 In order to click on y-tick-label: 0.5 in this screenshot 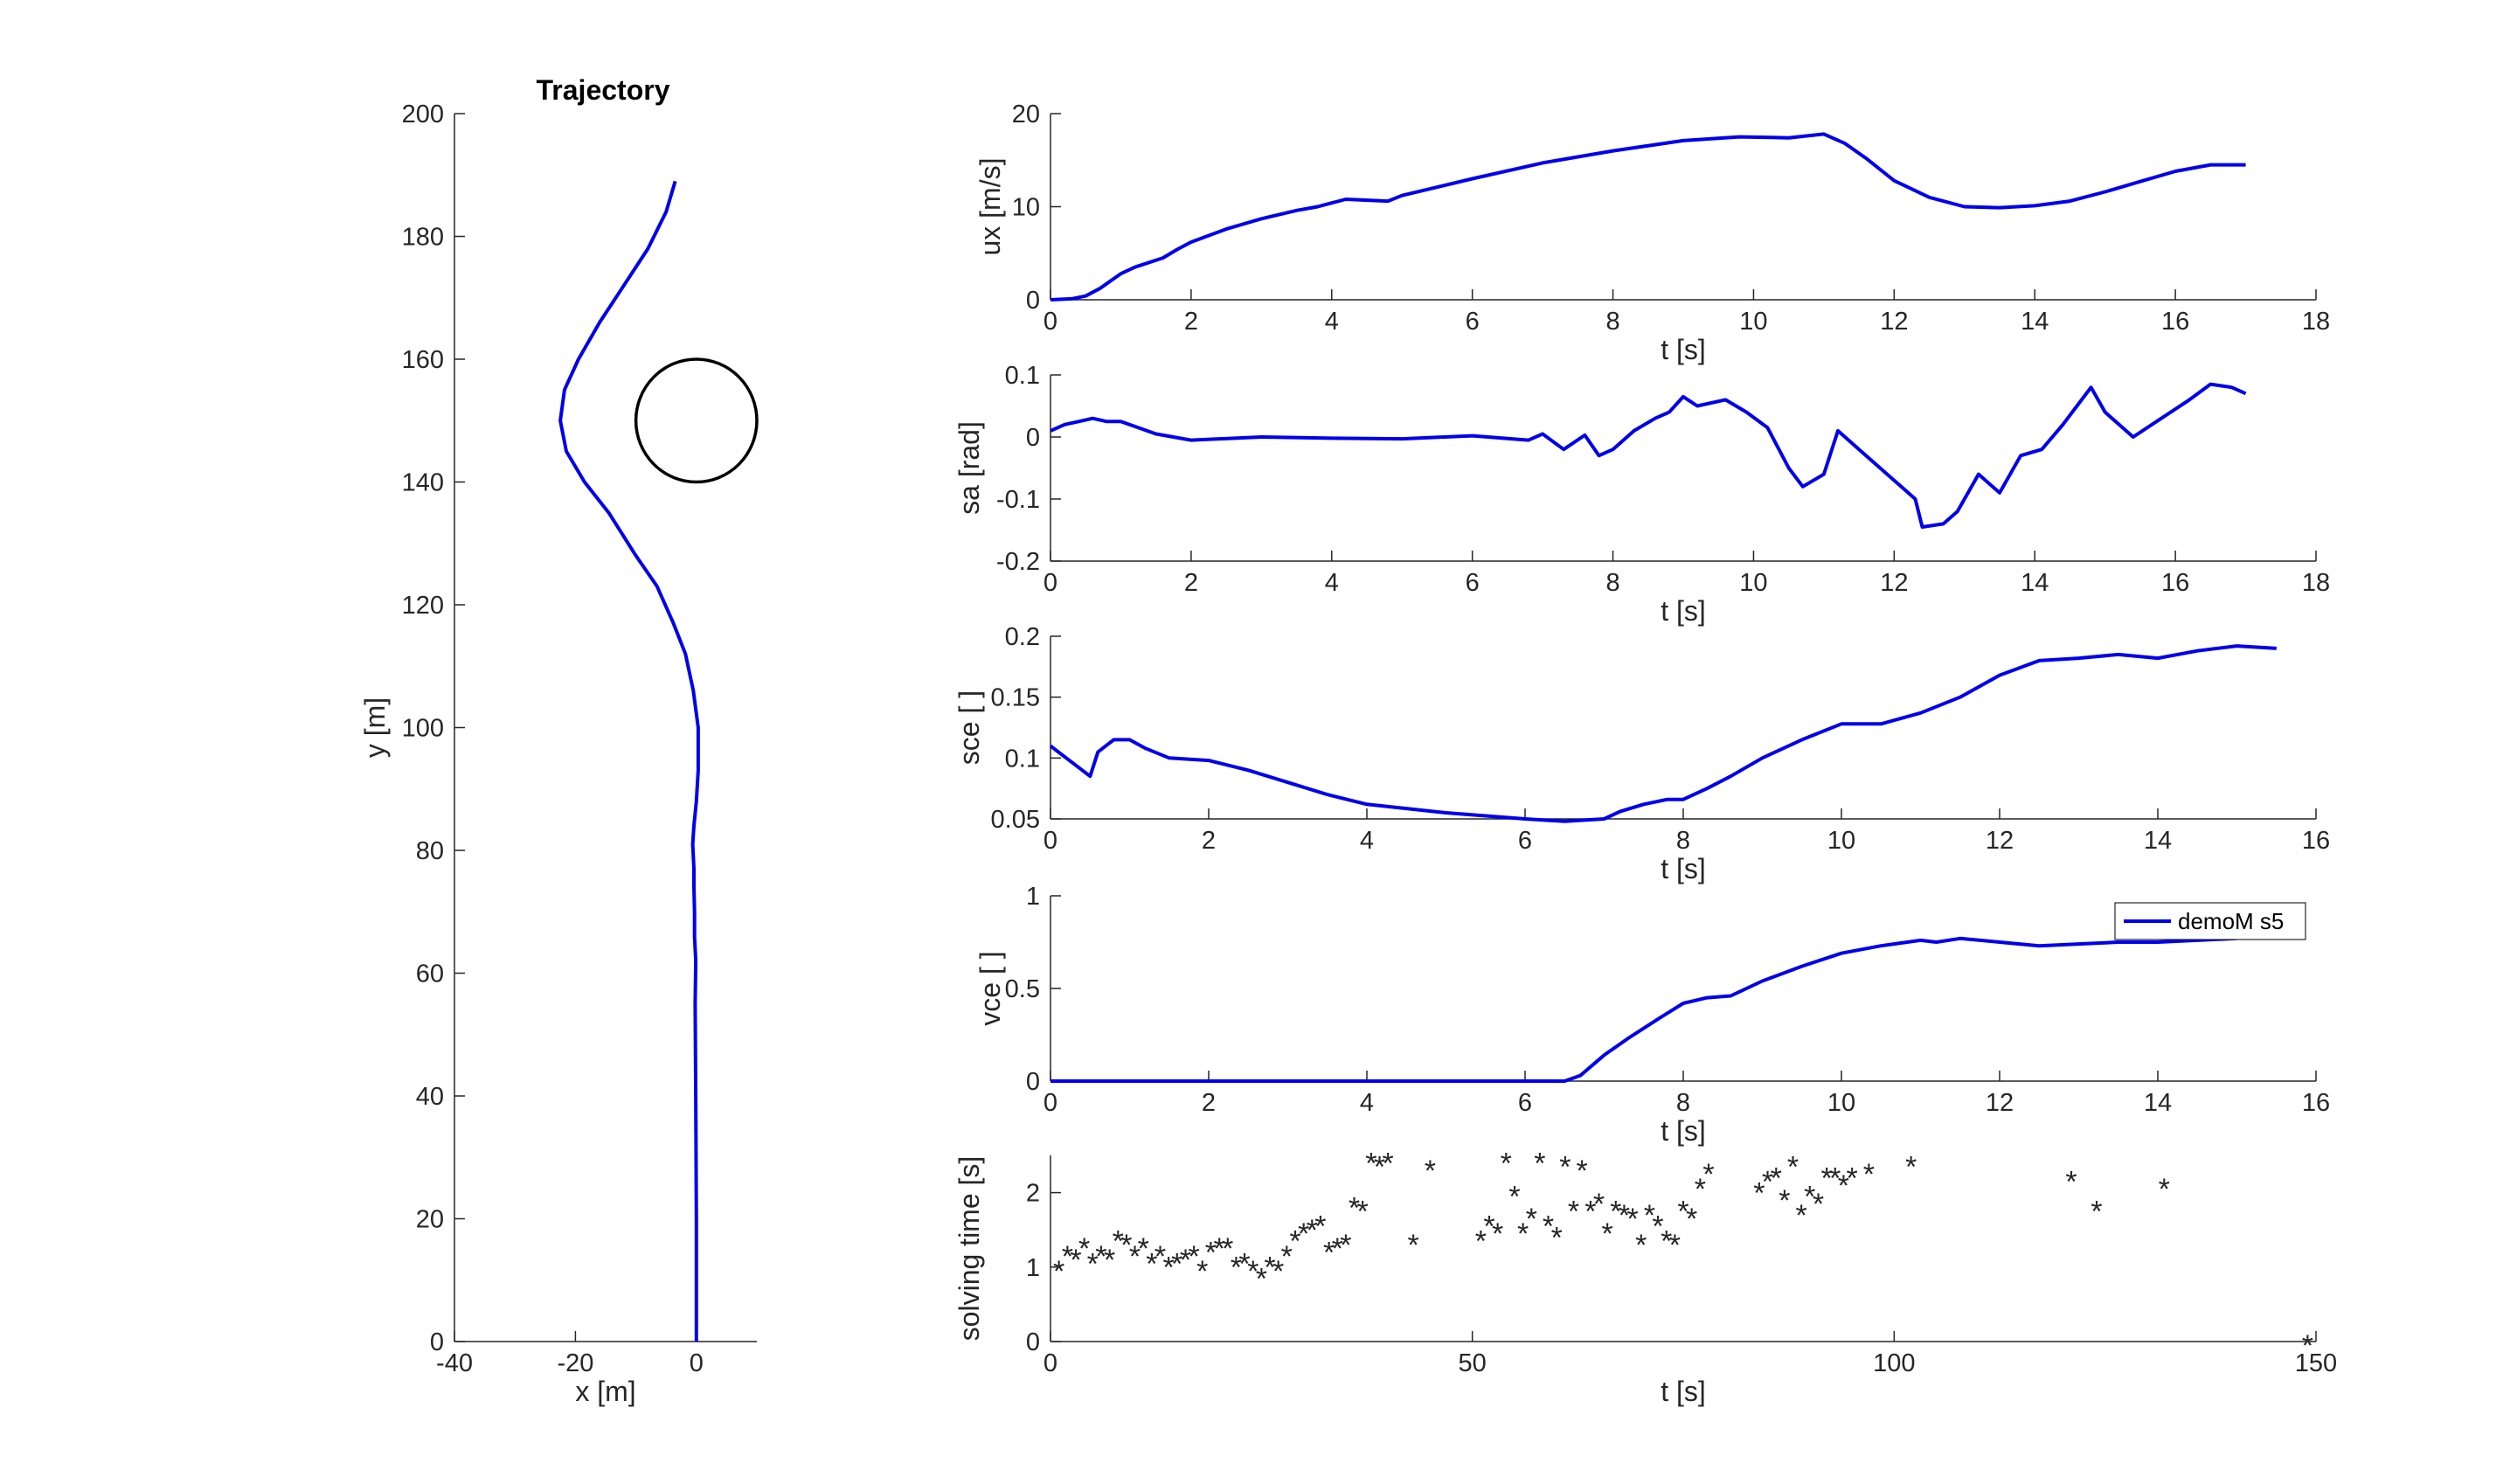, I will do `click(1022, 989)`.